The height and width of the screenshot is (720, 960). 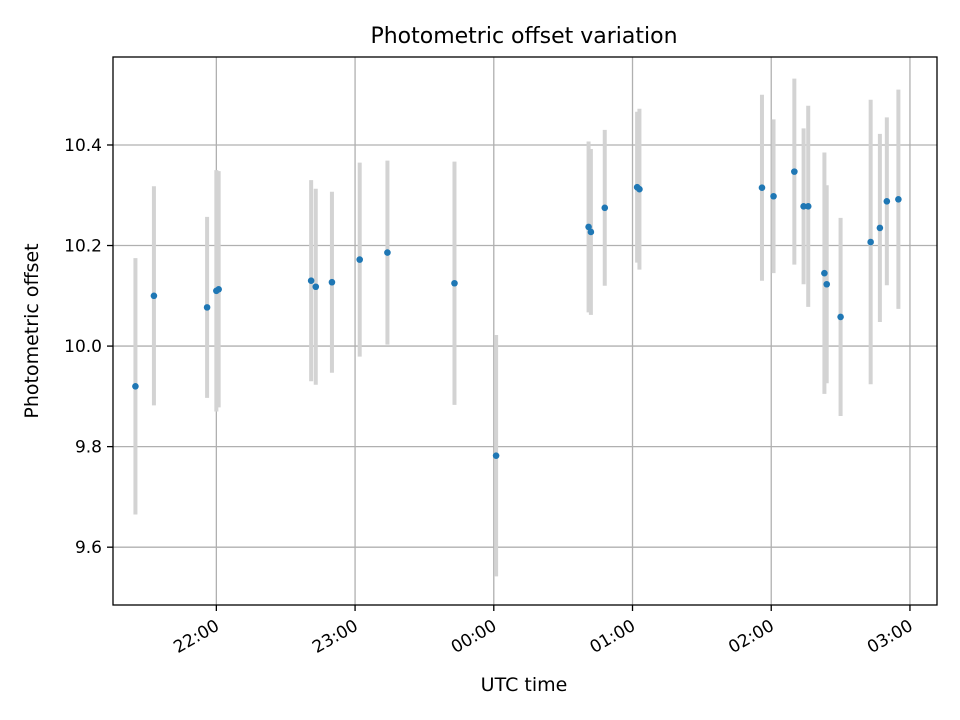 I want to click on y-tick-label: 9.6, so click(x=88, y=548).